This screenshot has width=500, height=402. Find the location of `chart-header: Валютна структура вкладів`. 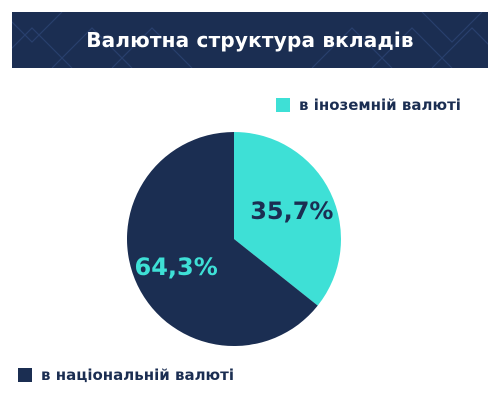

chart-header: Валютна структура вкладів is located at coordinates (250, 40).